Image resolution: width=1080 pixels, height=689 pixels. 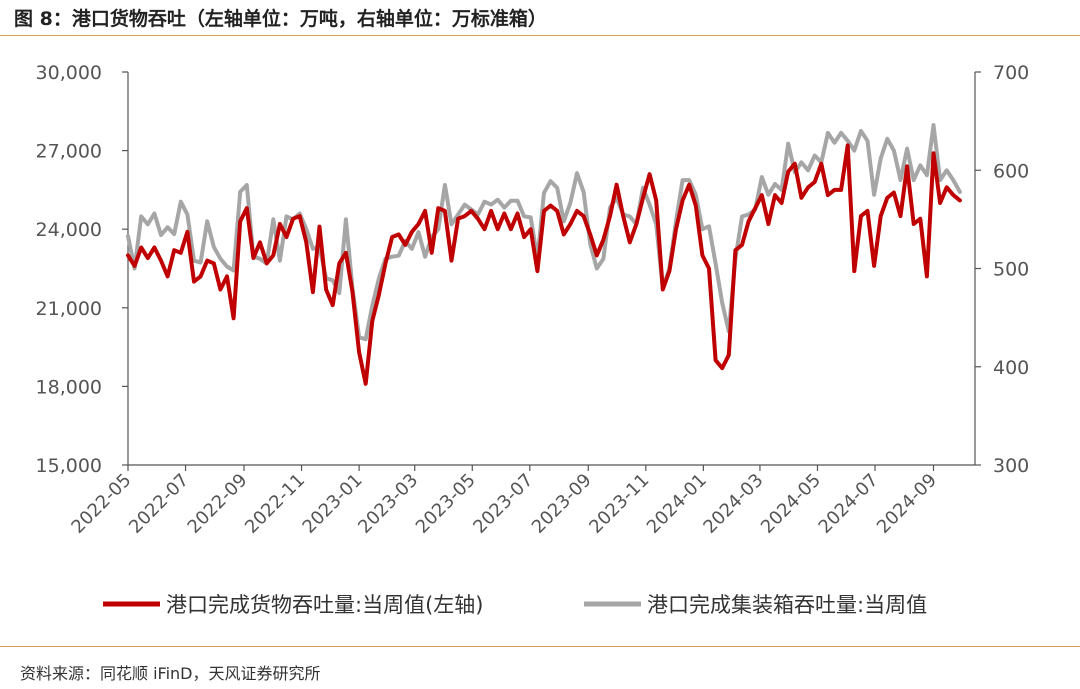 What do you see at coordinates (907, 504) in the screenshot?
I see `x-tick-label: 2024-09` at bounding box center [907, 504].